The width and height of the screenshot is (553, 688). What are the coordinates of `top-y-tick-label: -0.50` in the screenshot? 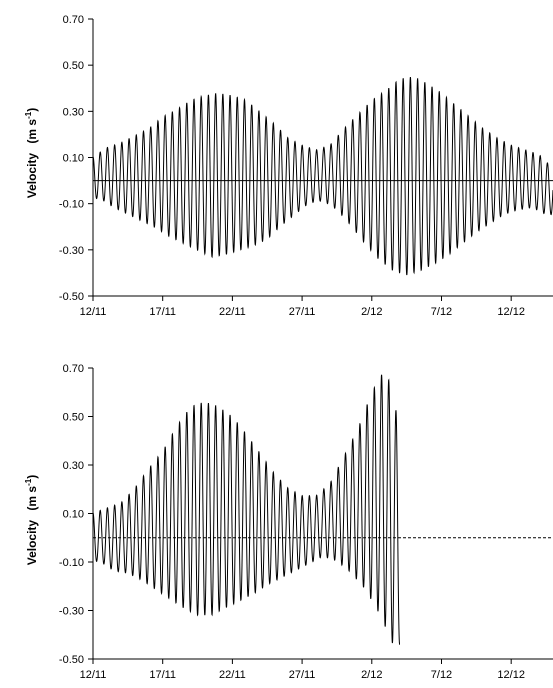 It's located at (71, 297).